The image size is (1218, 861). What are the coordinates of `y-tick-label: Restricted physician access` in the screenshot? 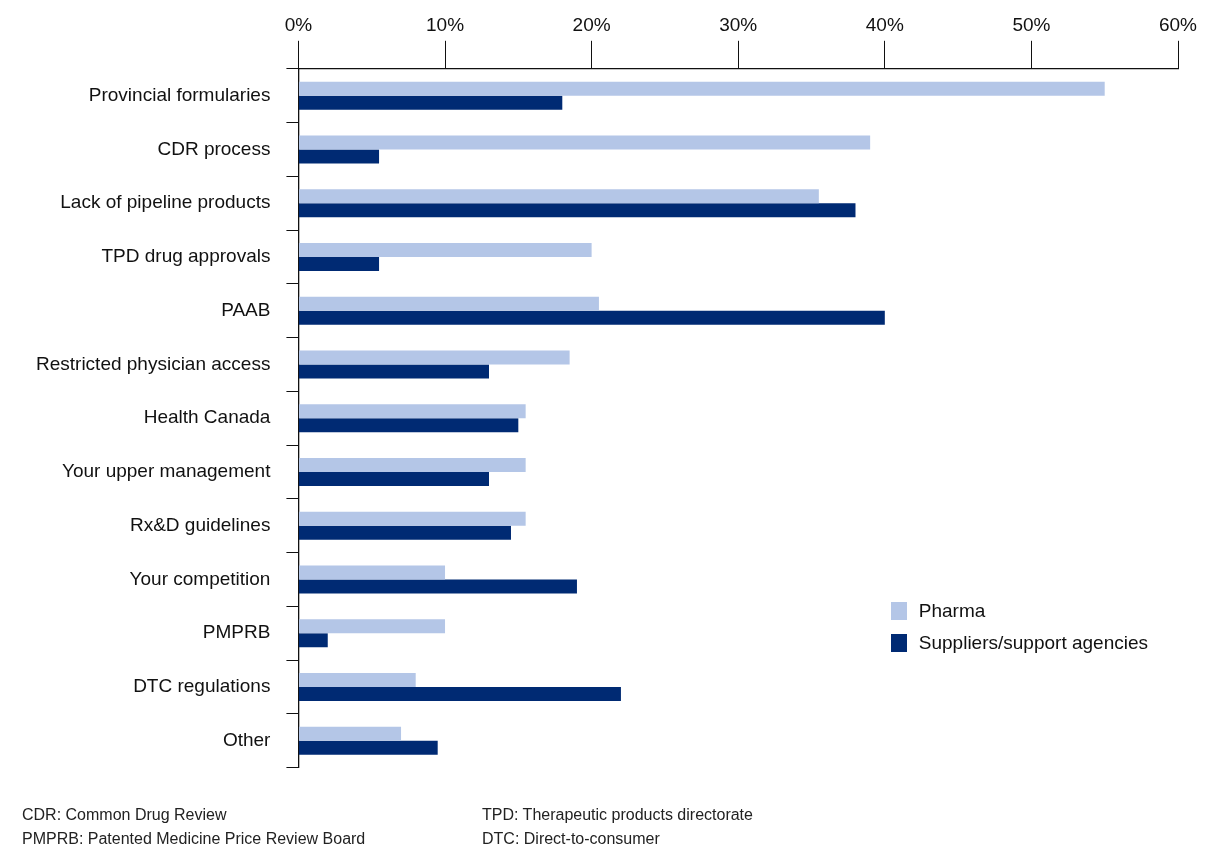 It's located at (153, 363).